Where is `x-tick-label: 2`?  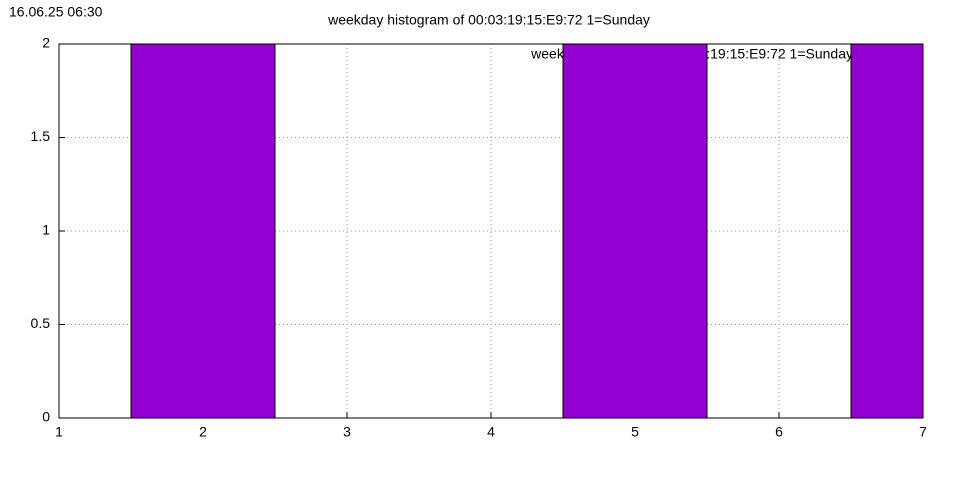 x-tick-label: 2 is located at coordinates (203, 432).